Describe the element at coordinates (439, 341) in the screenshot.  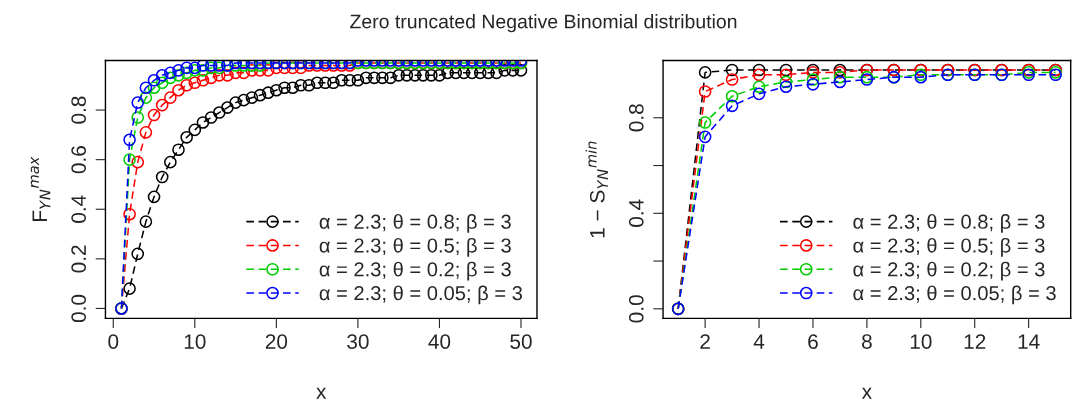
I see `x-tick-label: 40` at that location.